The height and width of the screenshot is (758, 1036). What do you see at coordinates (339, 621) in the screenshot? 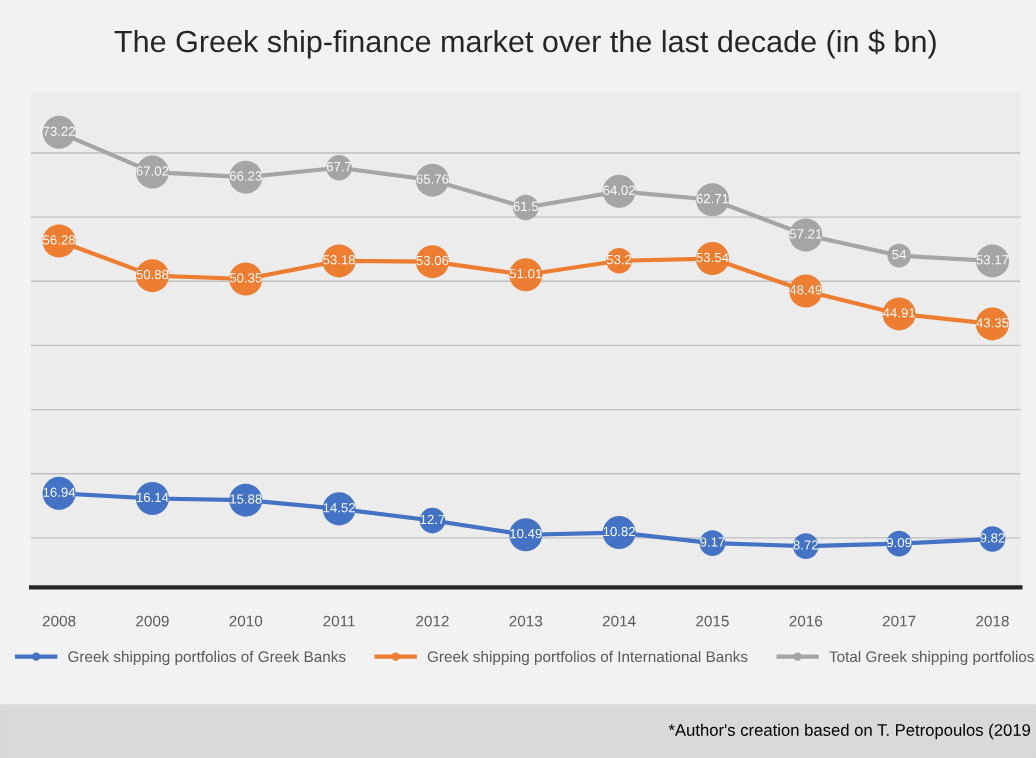
I see `x-tick-label: 2011` at bounding box center [339, 621].